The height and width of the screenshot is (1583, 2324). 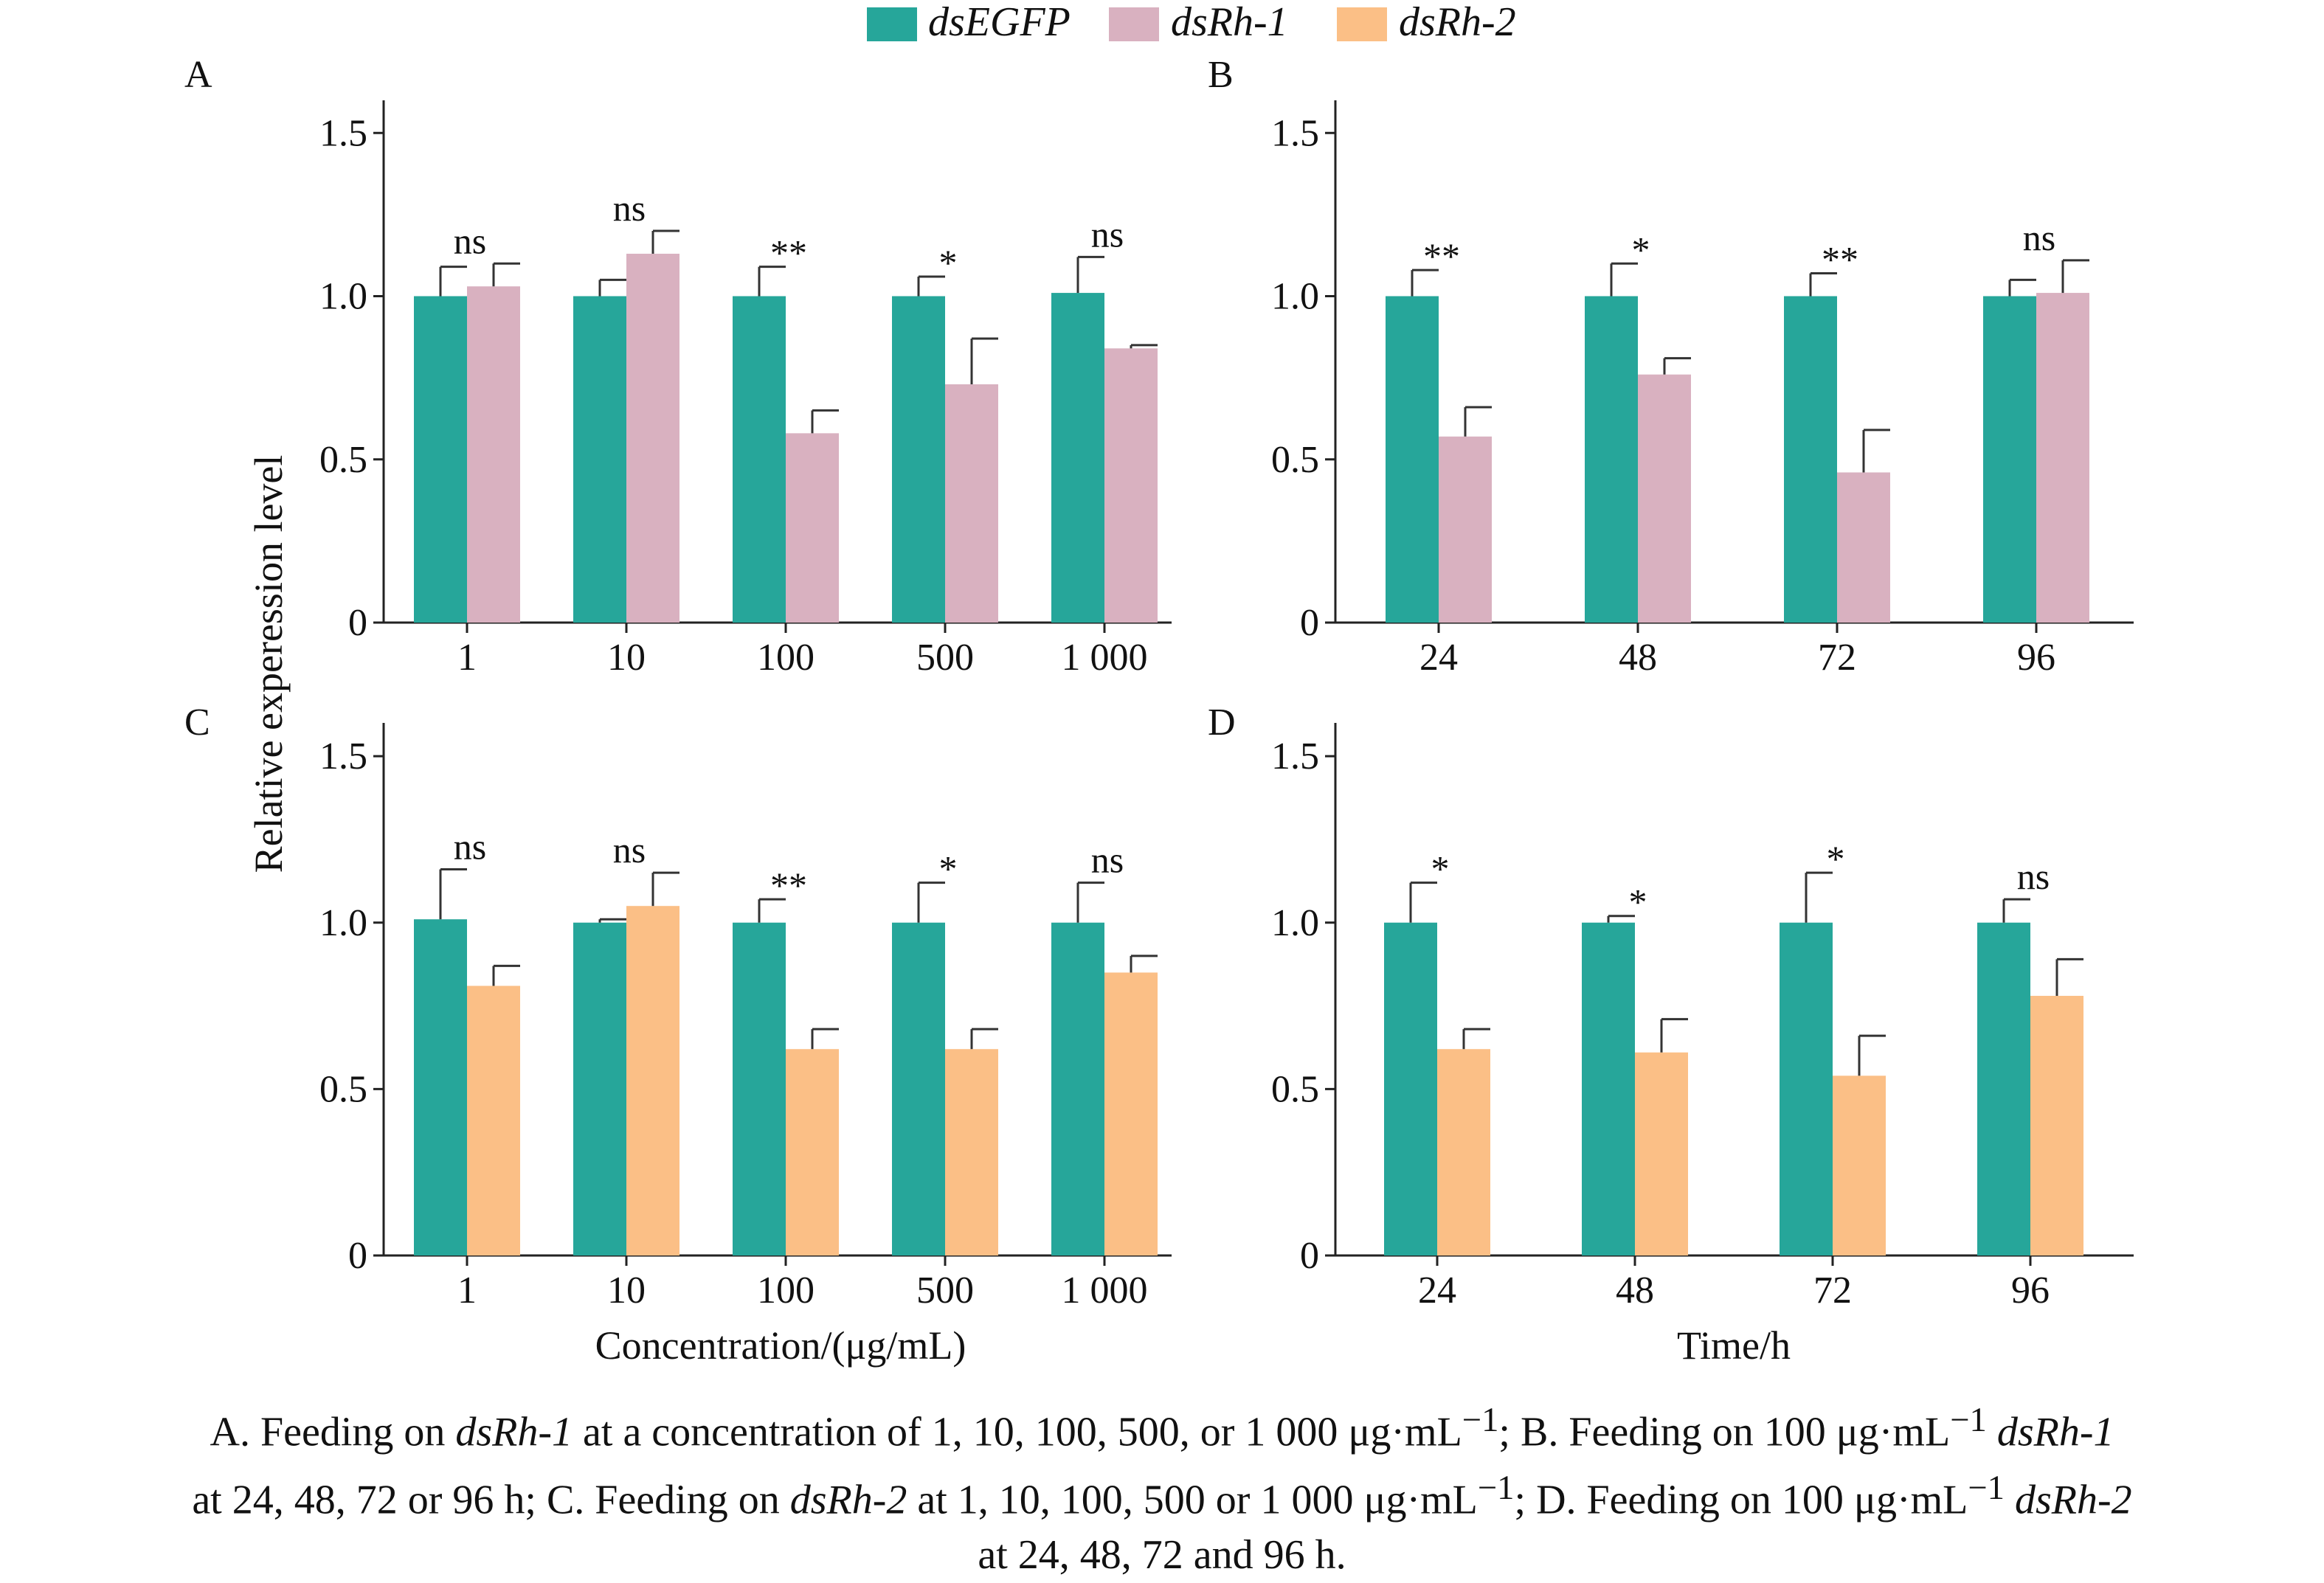 What do you see at coordinates (1734, 1345) in the screenshot?
I see `x-axis-title-D: Time/h` at bounding box center [1734, 1345].